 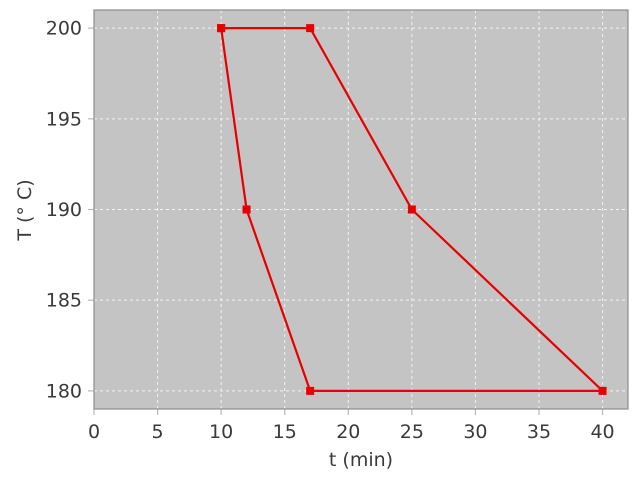 I want to click on y-tick-label: 185, so click(x=64, y=301).